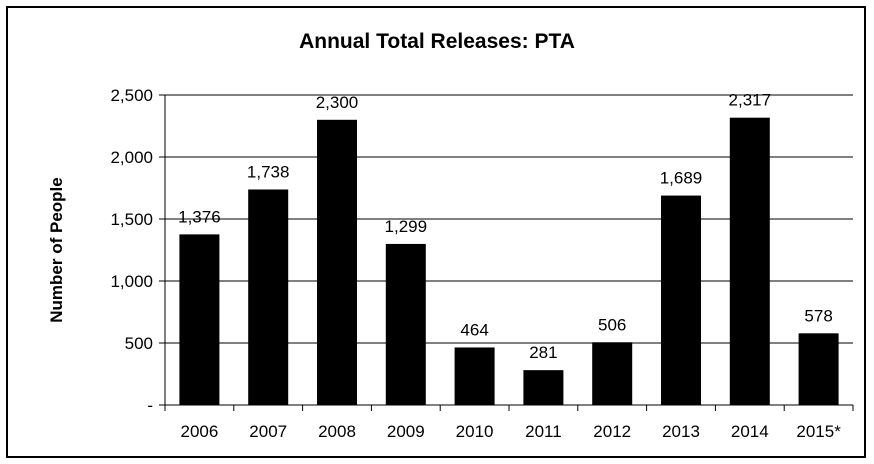 This screenshot has width=874, height=464. What do you see at coordinates (681, 431) in the screenshot?
I see `x-tick-label: 2013` at bounding box center [681, 431].